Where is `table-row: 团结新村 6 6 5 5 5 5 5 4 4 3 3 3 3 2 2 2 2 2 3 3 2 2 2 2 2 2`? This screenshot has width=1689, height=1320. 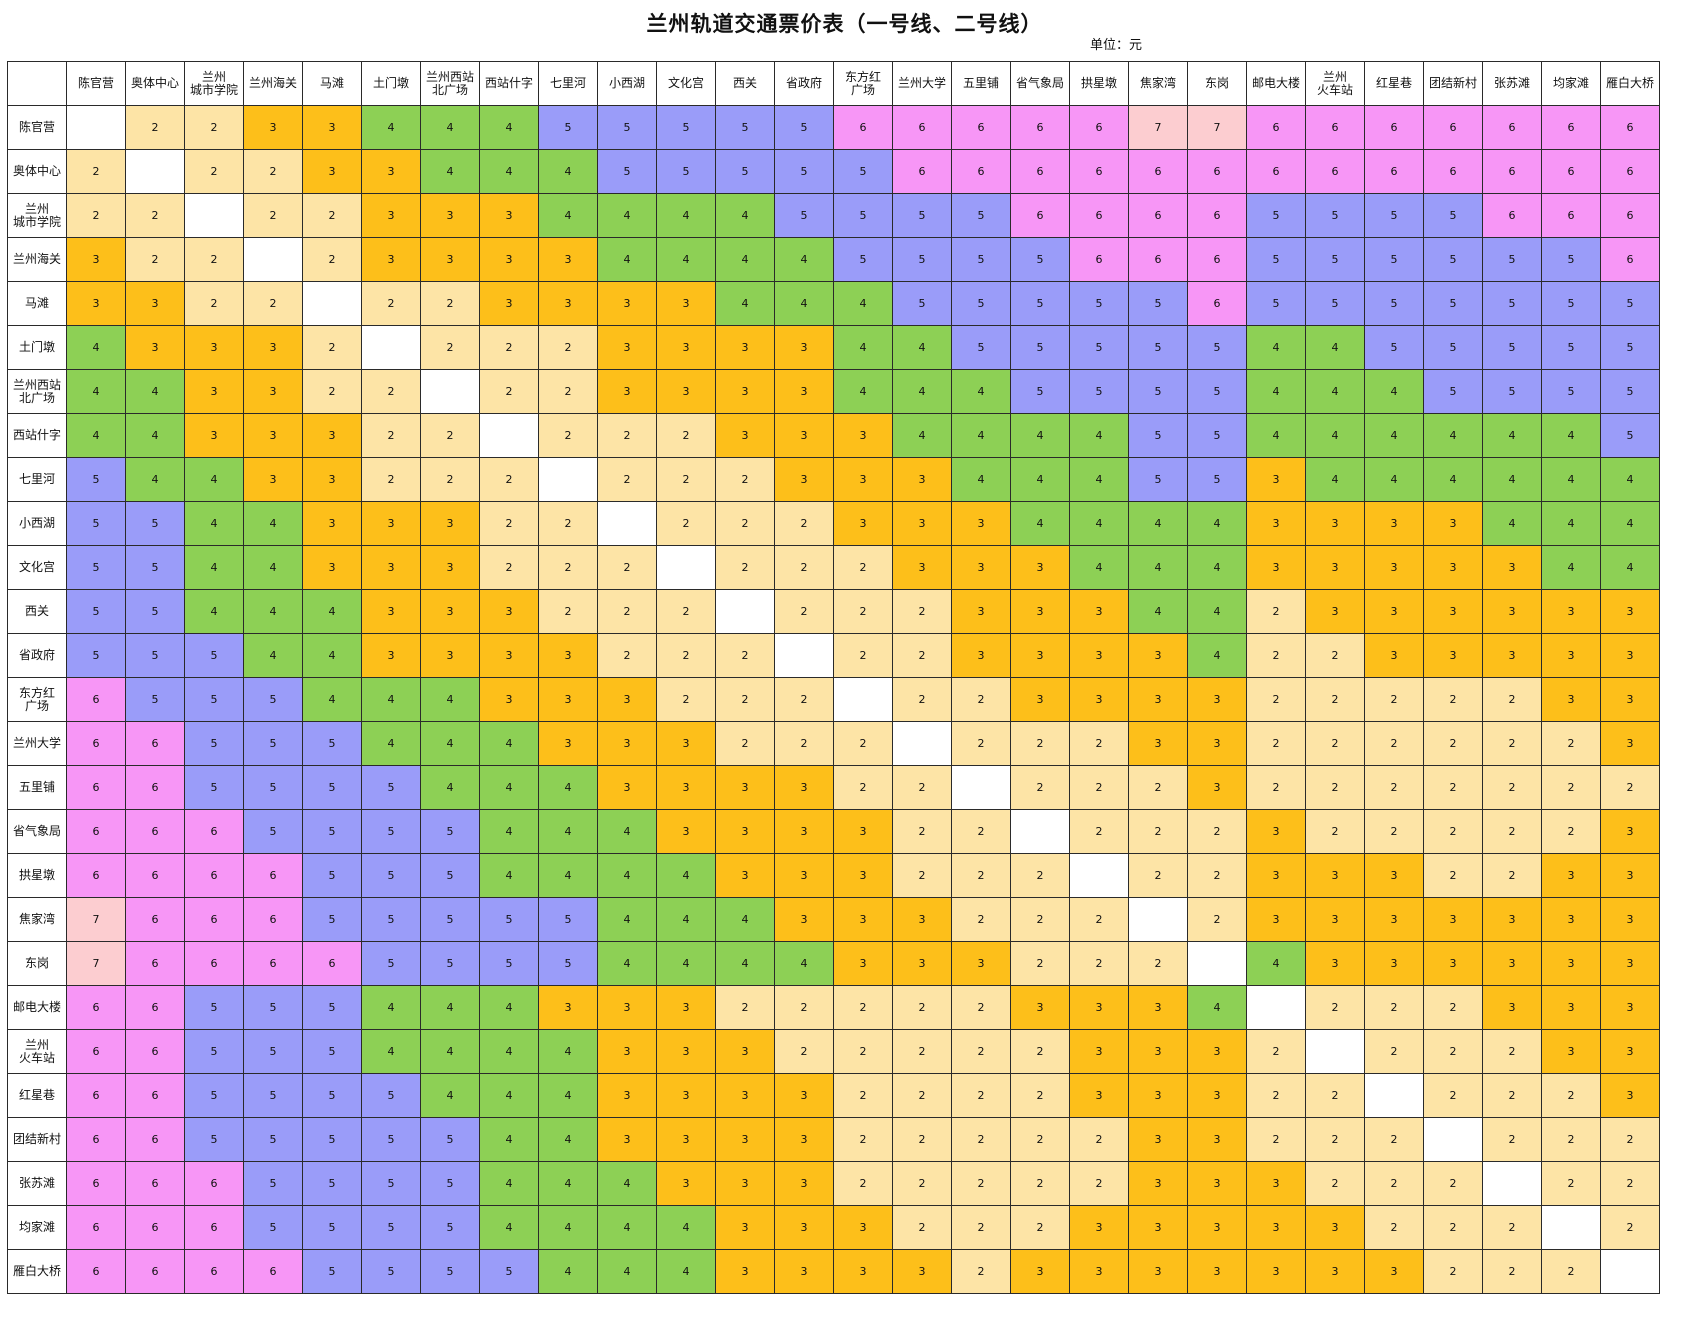
table-row: 团结新村 6 6 5 5 5 5 5 4 4 3 3 3 3 2 2 2 2 2 3 3 2 2 2 2 2 2 is located at coordinates (833, 1139).